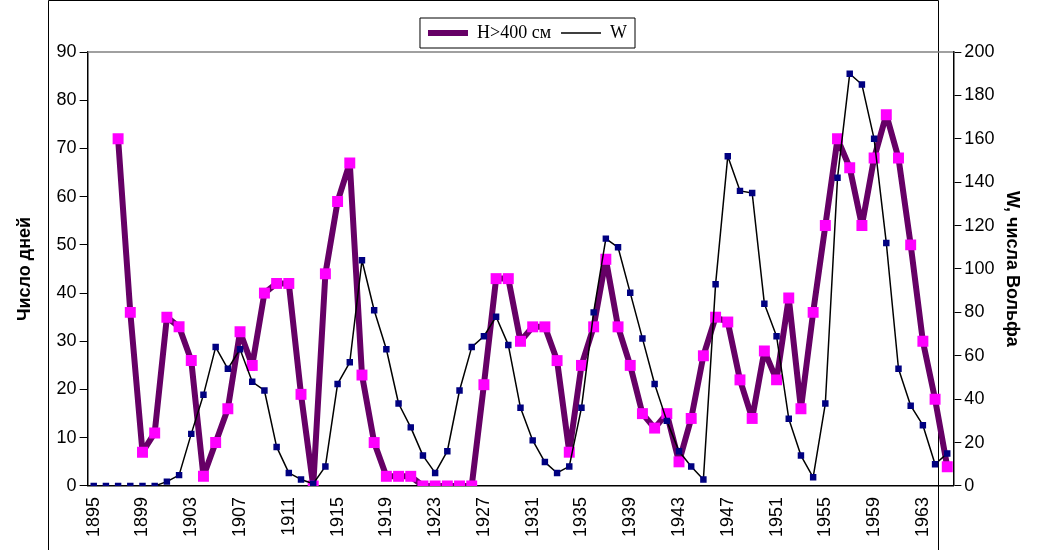 The height and width of the screenshot is (550, 1050). What do you see at coordinates (979, 181) in the screenshot?
I see `y2-tick-label: 140` at bounding box center [979, 181].